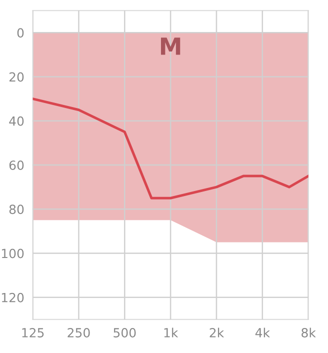 The width and height of the screenshot is (328, 353). What do you see at coordinates (13, 297) in the screenshot?
I see `y-tick-label: 120` at bounding box center [13, 297].